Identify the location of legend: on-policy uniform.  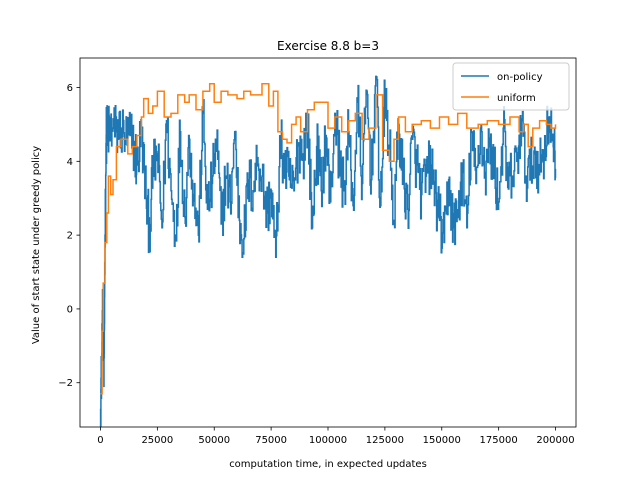
(511, 86).